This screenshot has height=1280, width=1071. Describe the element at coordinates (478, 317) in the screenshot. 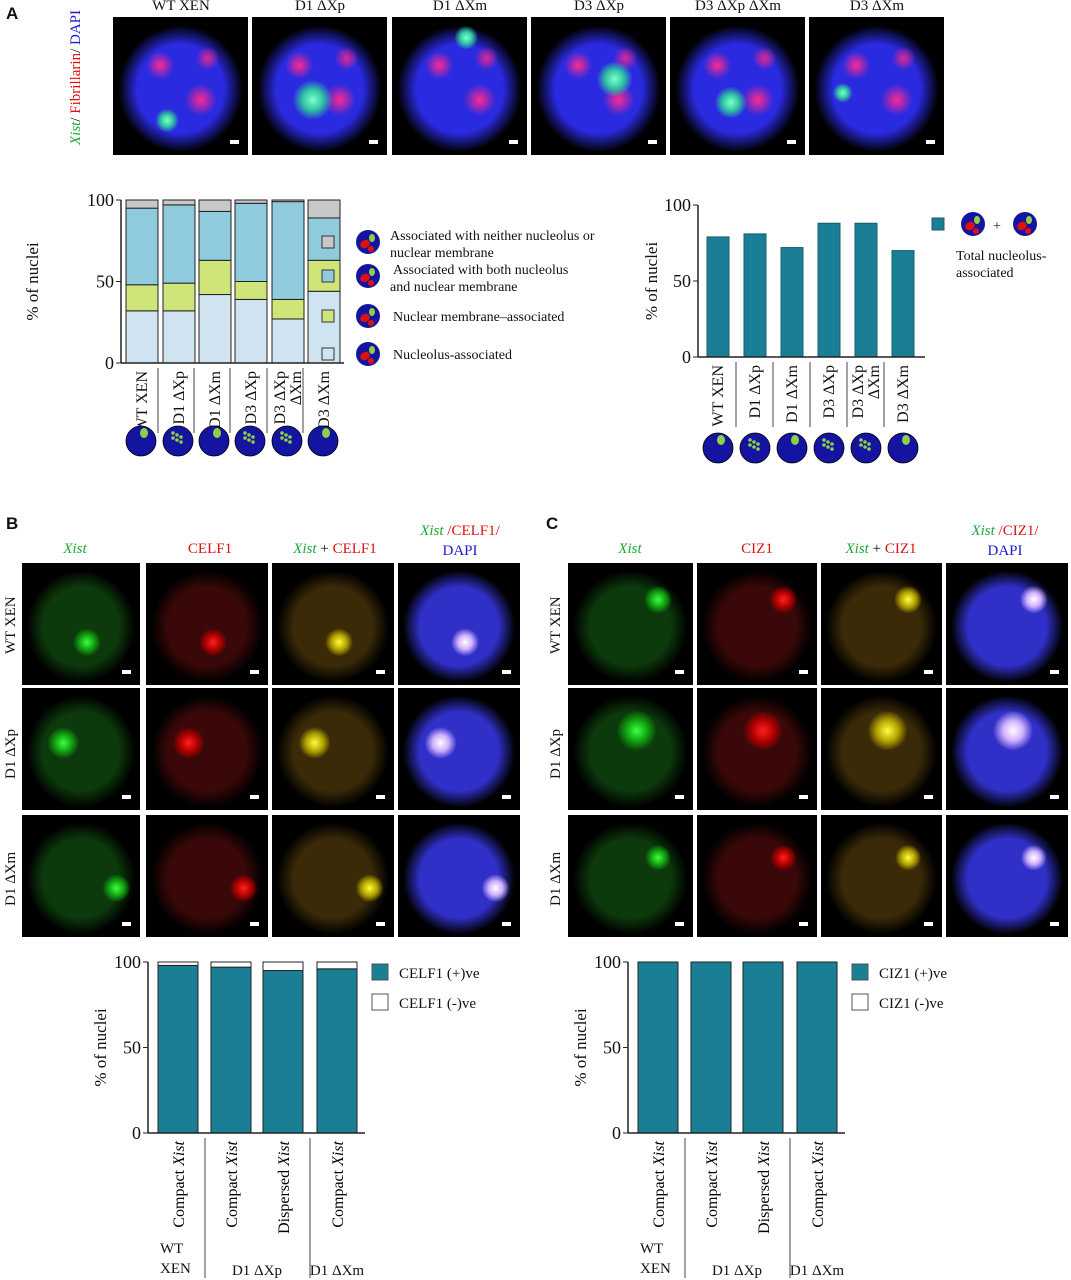

I see `legend-label: Nuclear membrane–associated` at that location.